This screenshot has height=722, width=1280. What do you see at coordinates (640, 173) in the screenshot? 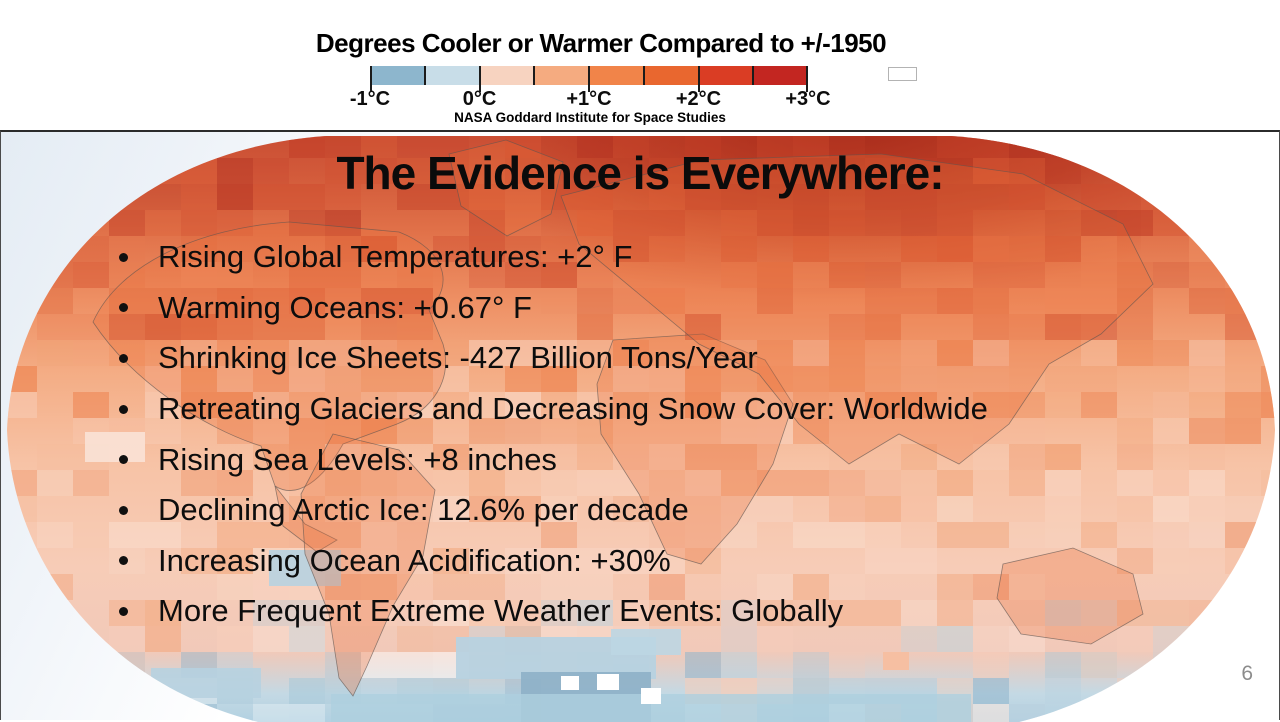
I see `slide-title: The Evidence is Everywhere:` at bounding box center [640, 173].